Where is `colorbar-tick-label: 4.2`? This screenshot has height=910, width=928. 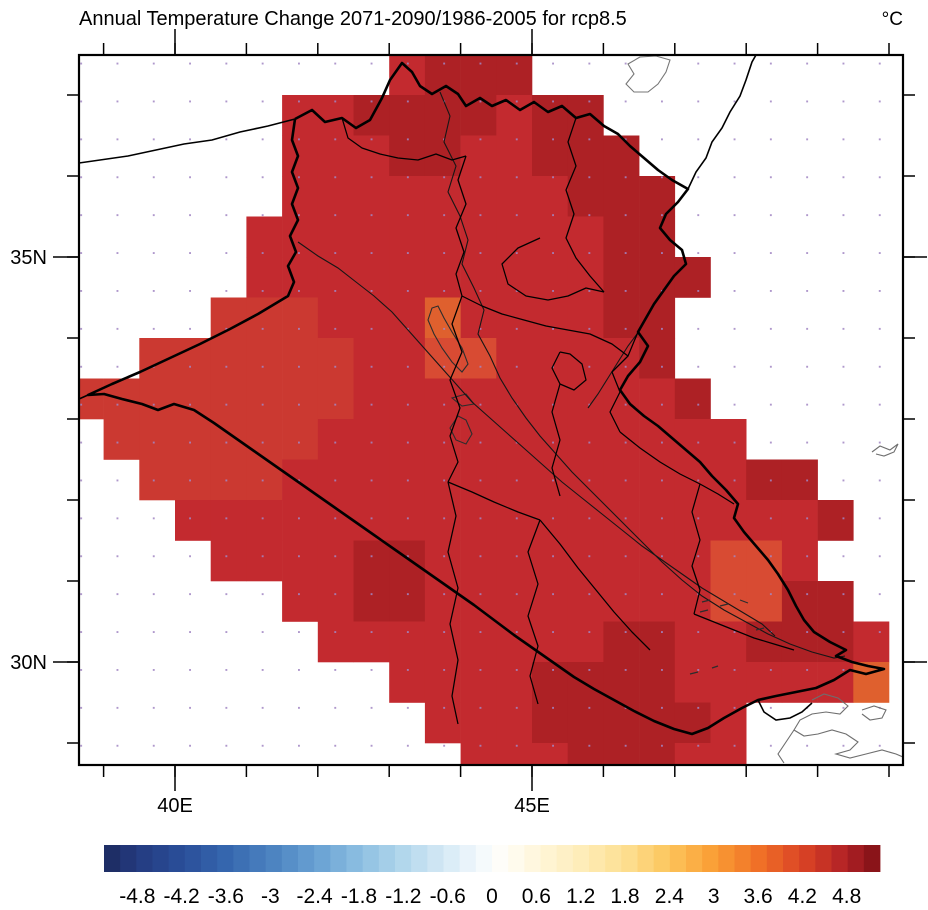
colorbar-tick-label: 4.2 is located at coordinates (802, 896).